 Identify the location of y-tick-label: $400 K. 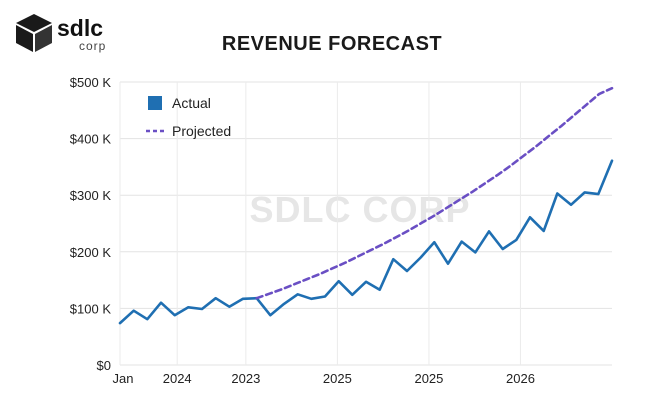
(91, 139).